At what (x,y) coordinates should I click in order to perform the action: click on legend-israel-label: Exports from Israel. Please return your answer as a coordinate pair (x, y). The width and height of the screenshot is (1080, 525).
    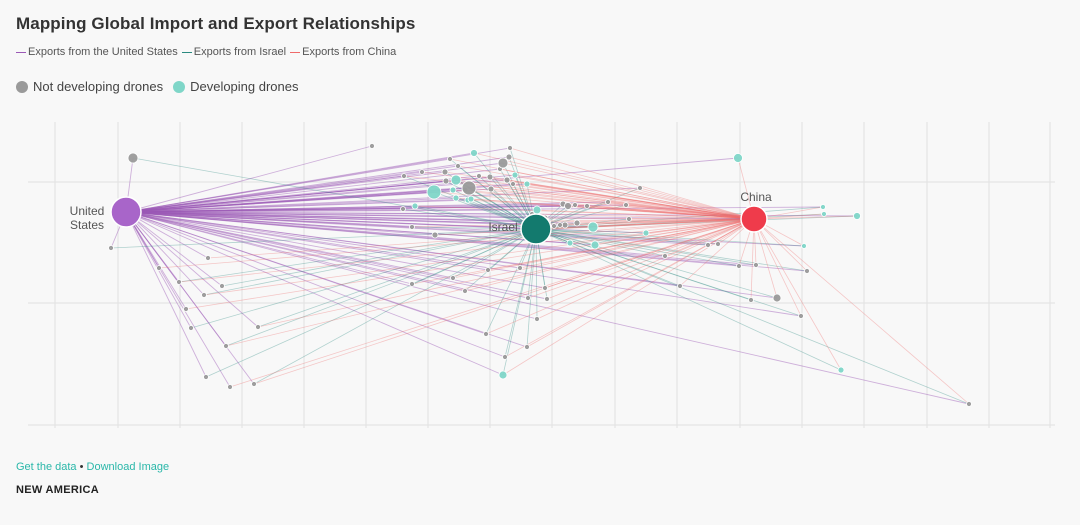
    Looking at the image, I should click on (240, 52).